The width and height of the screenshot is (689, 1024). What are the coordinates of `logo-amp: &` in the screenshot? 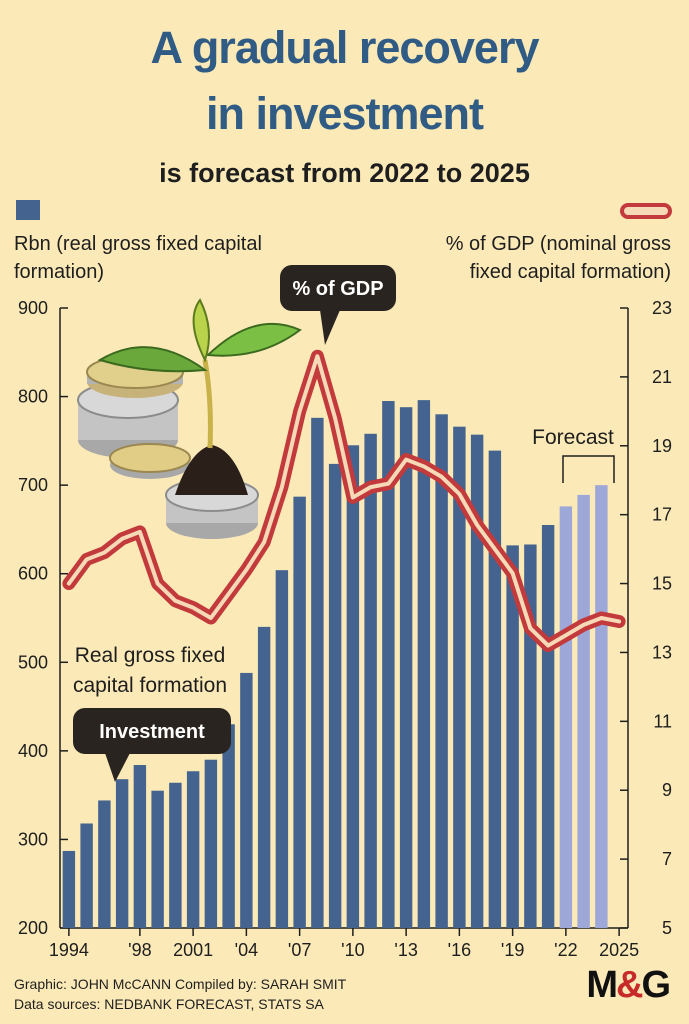 It's located at (629, 985).